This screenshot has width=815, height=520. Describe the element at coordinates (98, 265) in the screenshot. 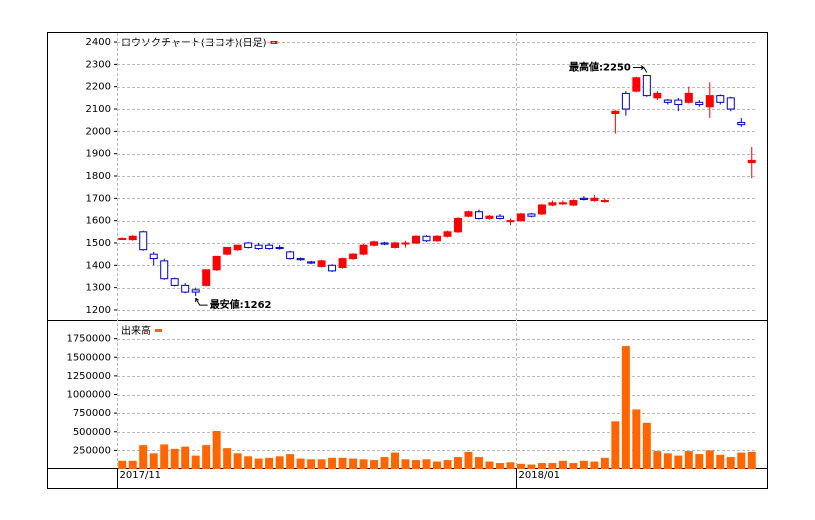

I see `y-tick-label: 1400` at that location.